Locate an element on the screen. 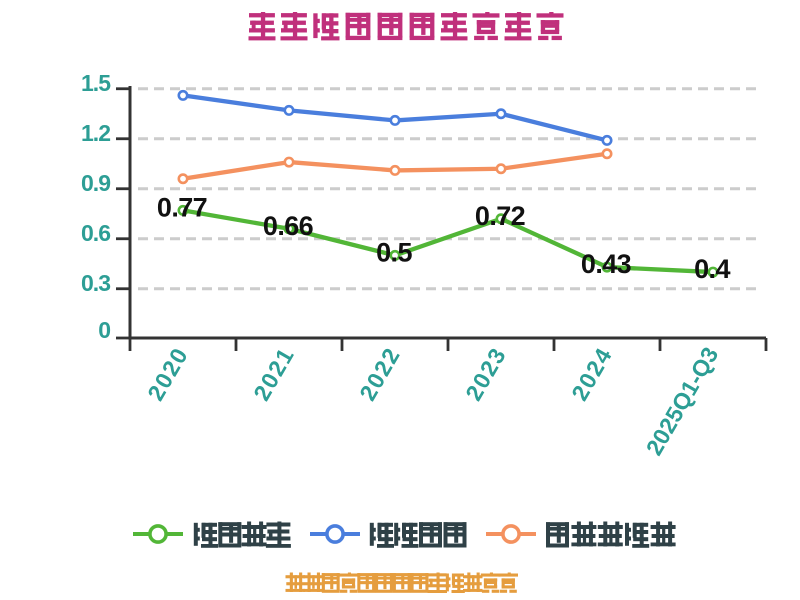  svg-text: 0.72 is located at coordinates (500, 216).